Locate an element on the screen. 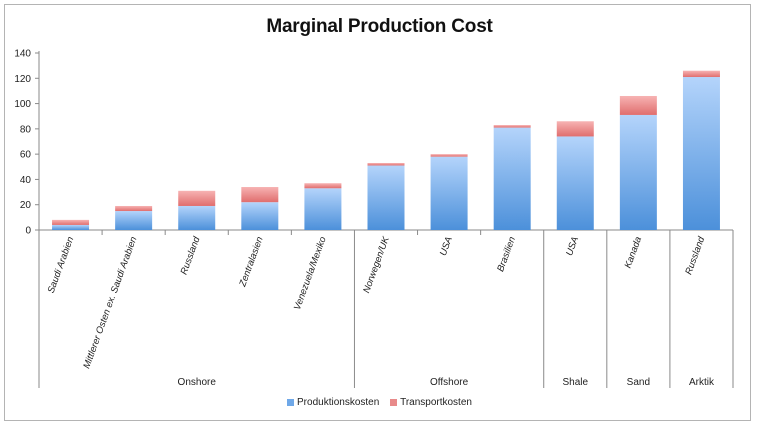 This screenshot has height=429, width=759. category-label: Norwegen/UK is located at coordinates (376, 265).